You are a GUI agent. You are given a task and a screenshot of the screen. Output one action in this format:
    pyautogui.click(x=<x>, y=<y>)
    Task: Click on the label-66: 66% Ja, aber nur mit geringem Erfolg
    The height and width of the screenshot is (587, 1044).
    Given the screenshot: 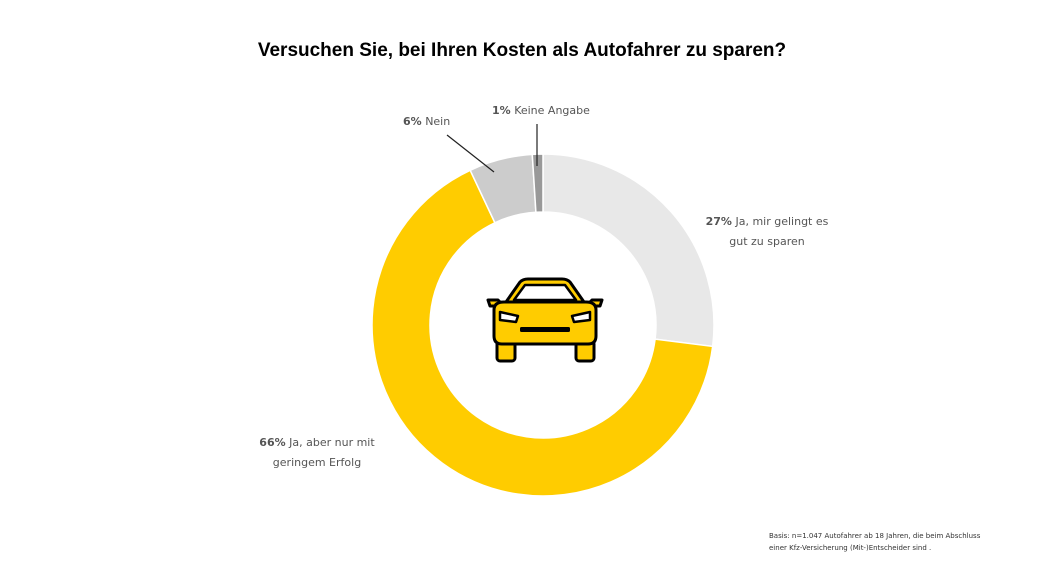 What is the action you would take?
    pyautogui.click(x=317, y=453)
    